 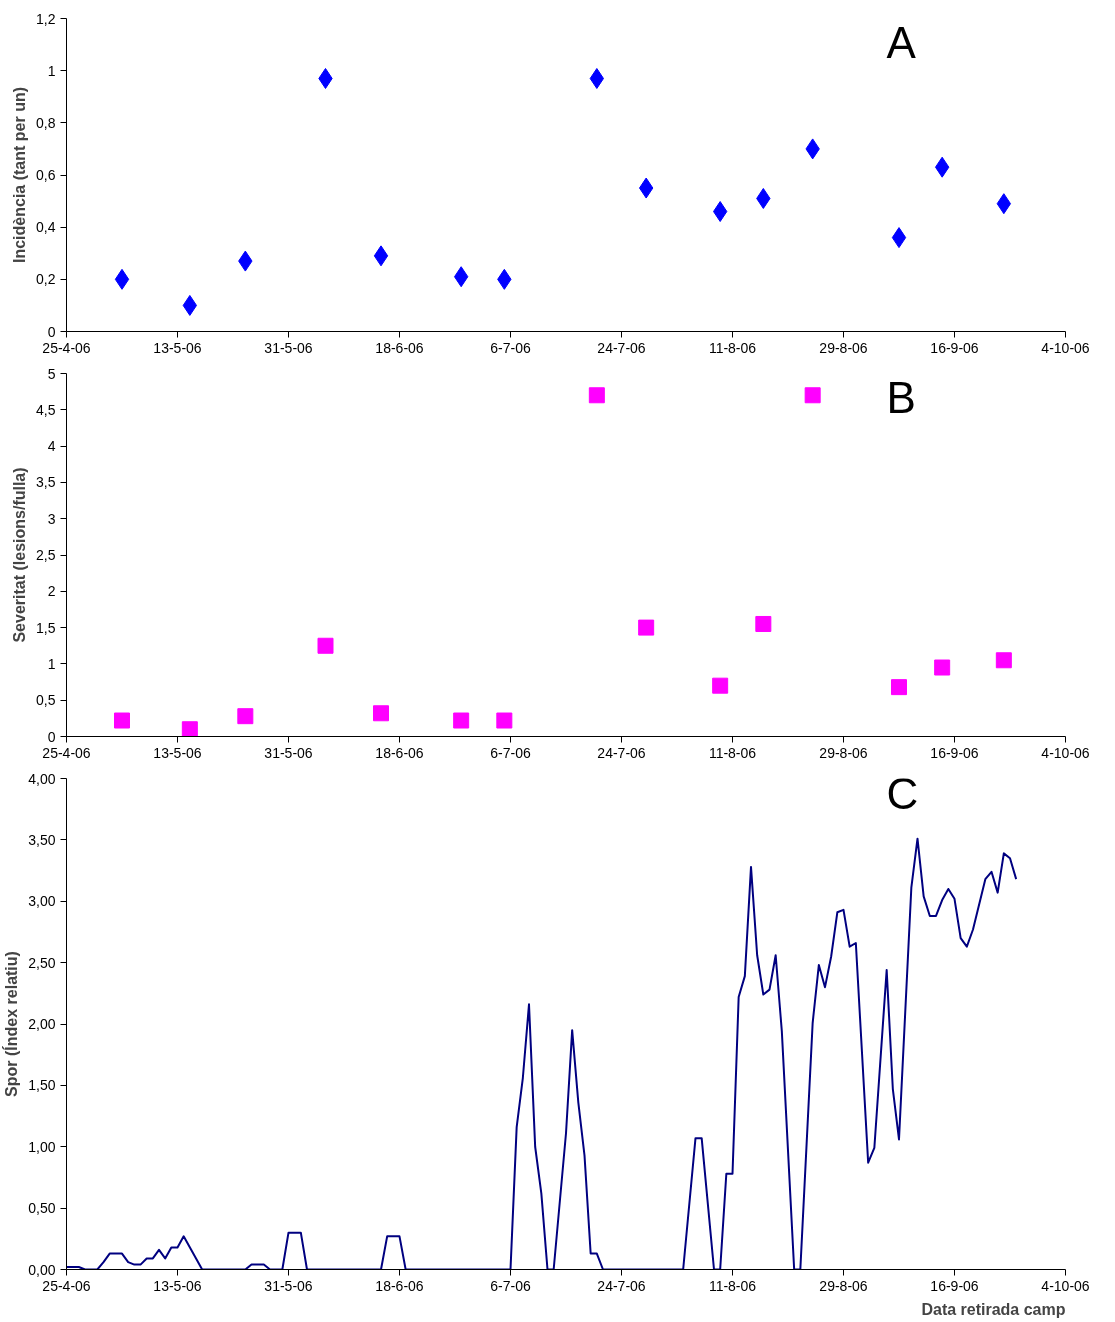 I want to click on y-tick-label: 0,2, so click(x=46, y=279).